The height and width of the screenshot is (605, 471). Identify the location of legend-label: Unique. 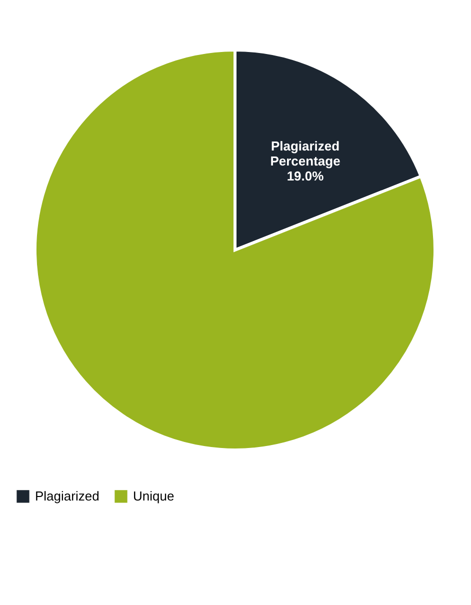
(153, 496).